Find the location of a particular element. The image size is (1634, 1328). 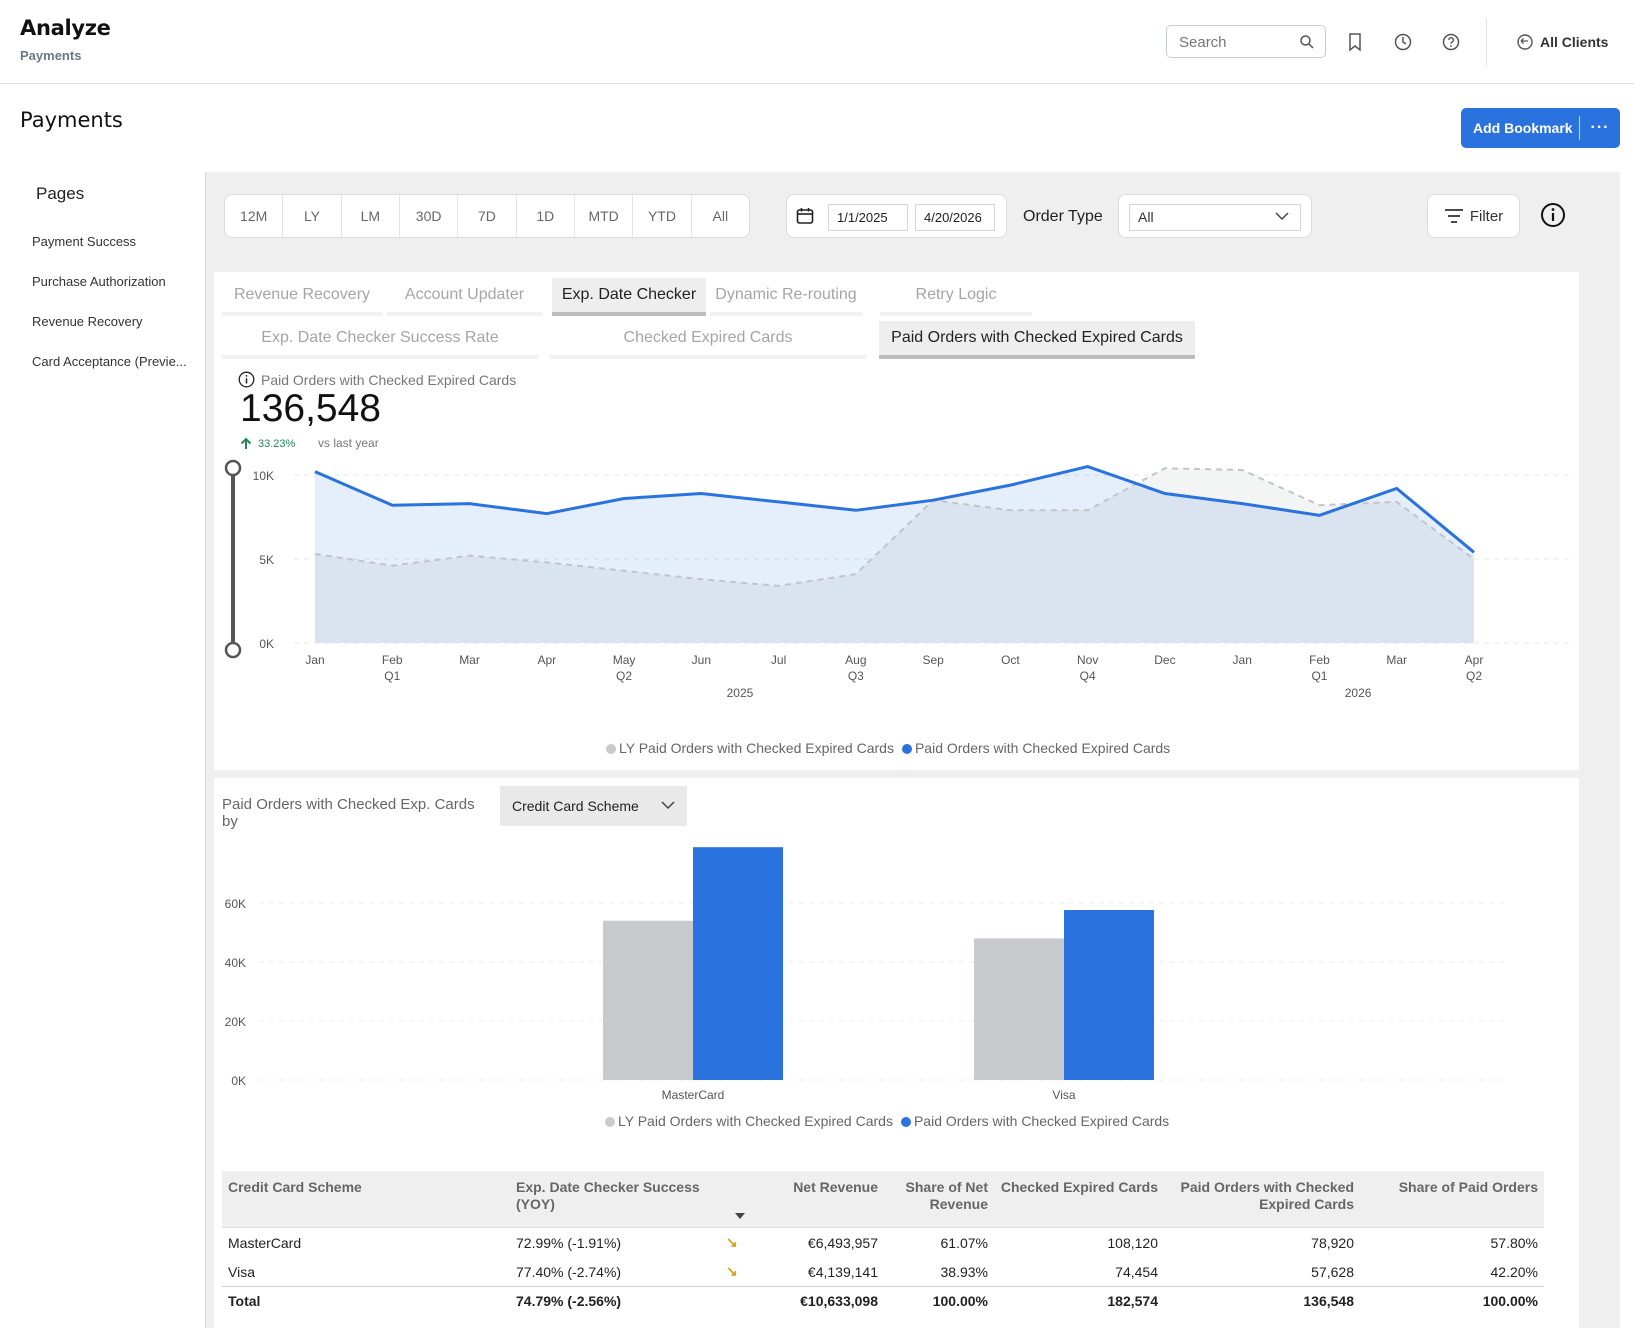

cell-paid-orders: 57,628 is located at coordinates (1332, 1271).